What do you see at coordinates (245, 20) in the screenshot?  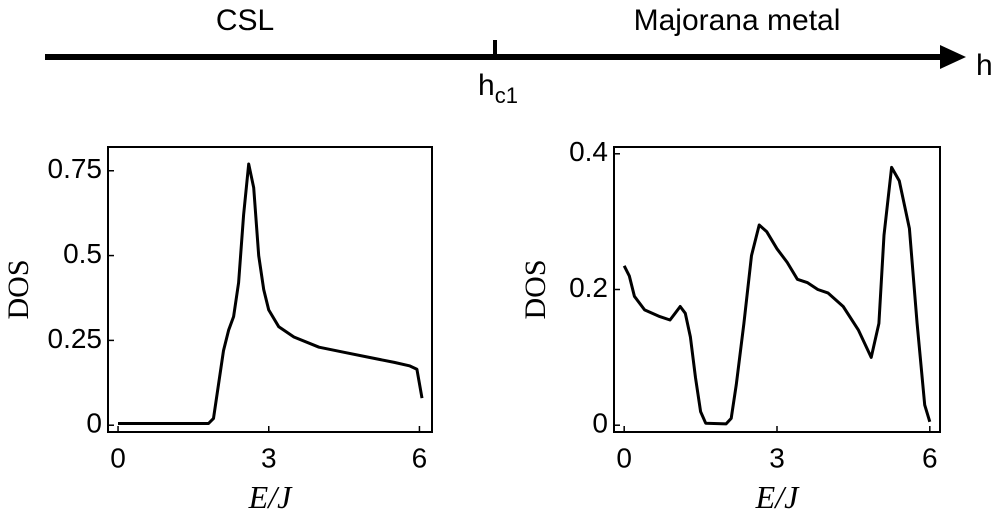 I see `phase-label: CSL` at bounding box center [245, 20].